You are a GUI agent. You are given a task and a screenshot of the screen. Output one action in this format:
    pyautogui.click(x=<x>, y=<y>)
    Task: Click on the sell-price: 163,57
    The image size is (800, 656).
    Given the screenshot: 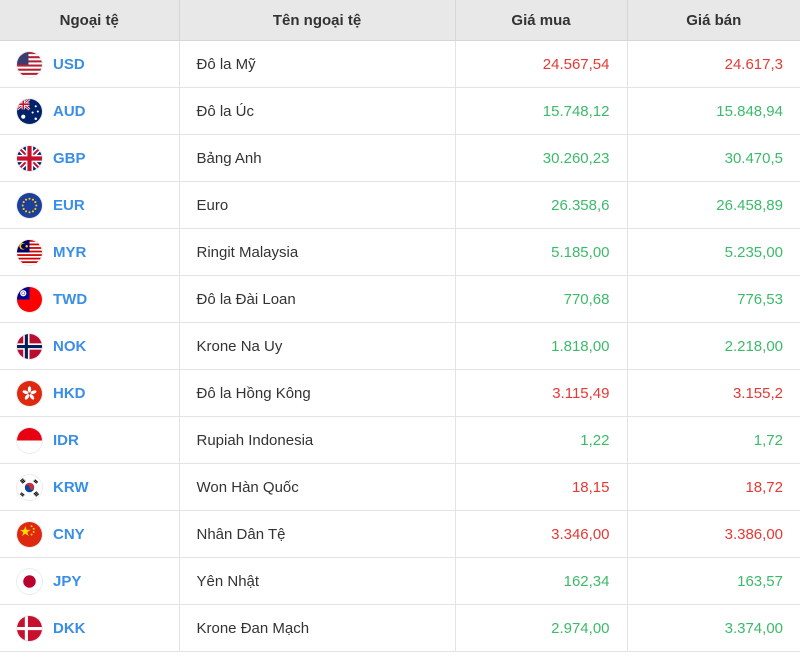 What is the action you would take?
    pyautogui.click(x=713, y=581)
    